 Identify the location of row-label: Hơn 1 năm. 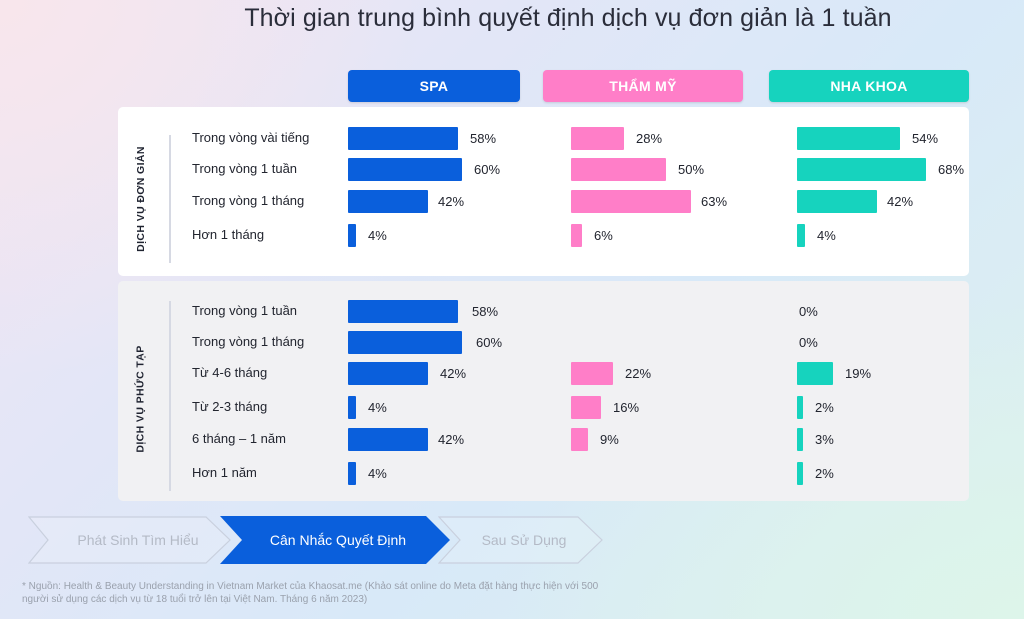
(224, 472).